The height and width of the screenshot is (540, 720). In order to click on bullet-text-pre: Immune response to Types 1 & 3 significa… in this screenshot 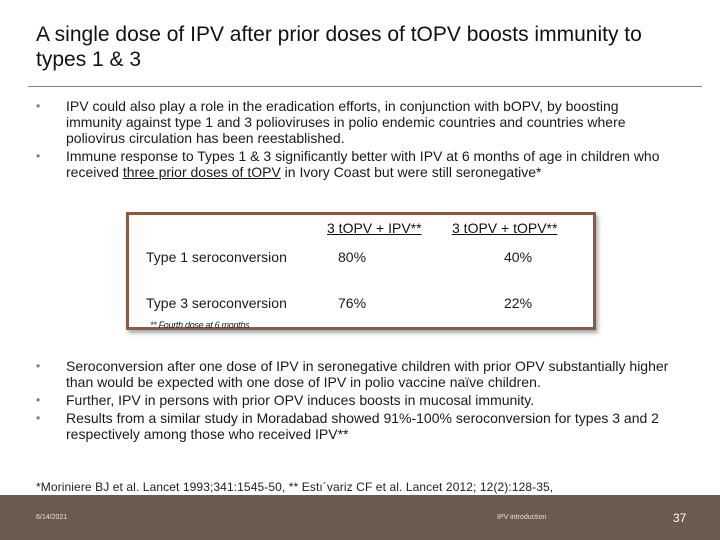, I will do `click(363, 164)`.